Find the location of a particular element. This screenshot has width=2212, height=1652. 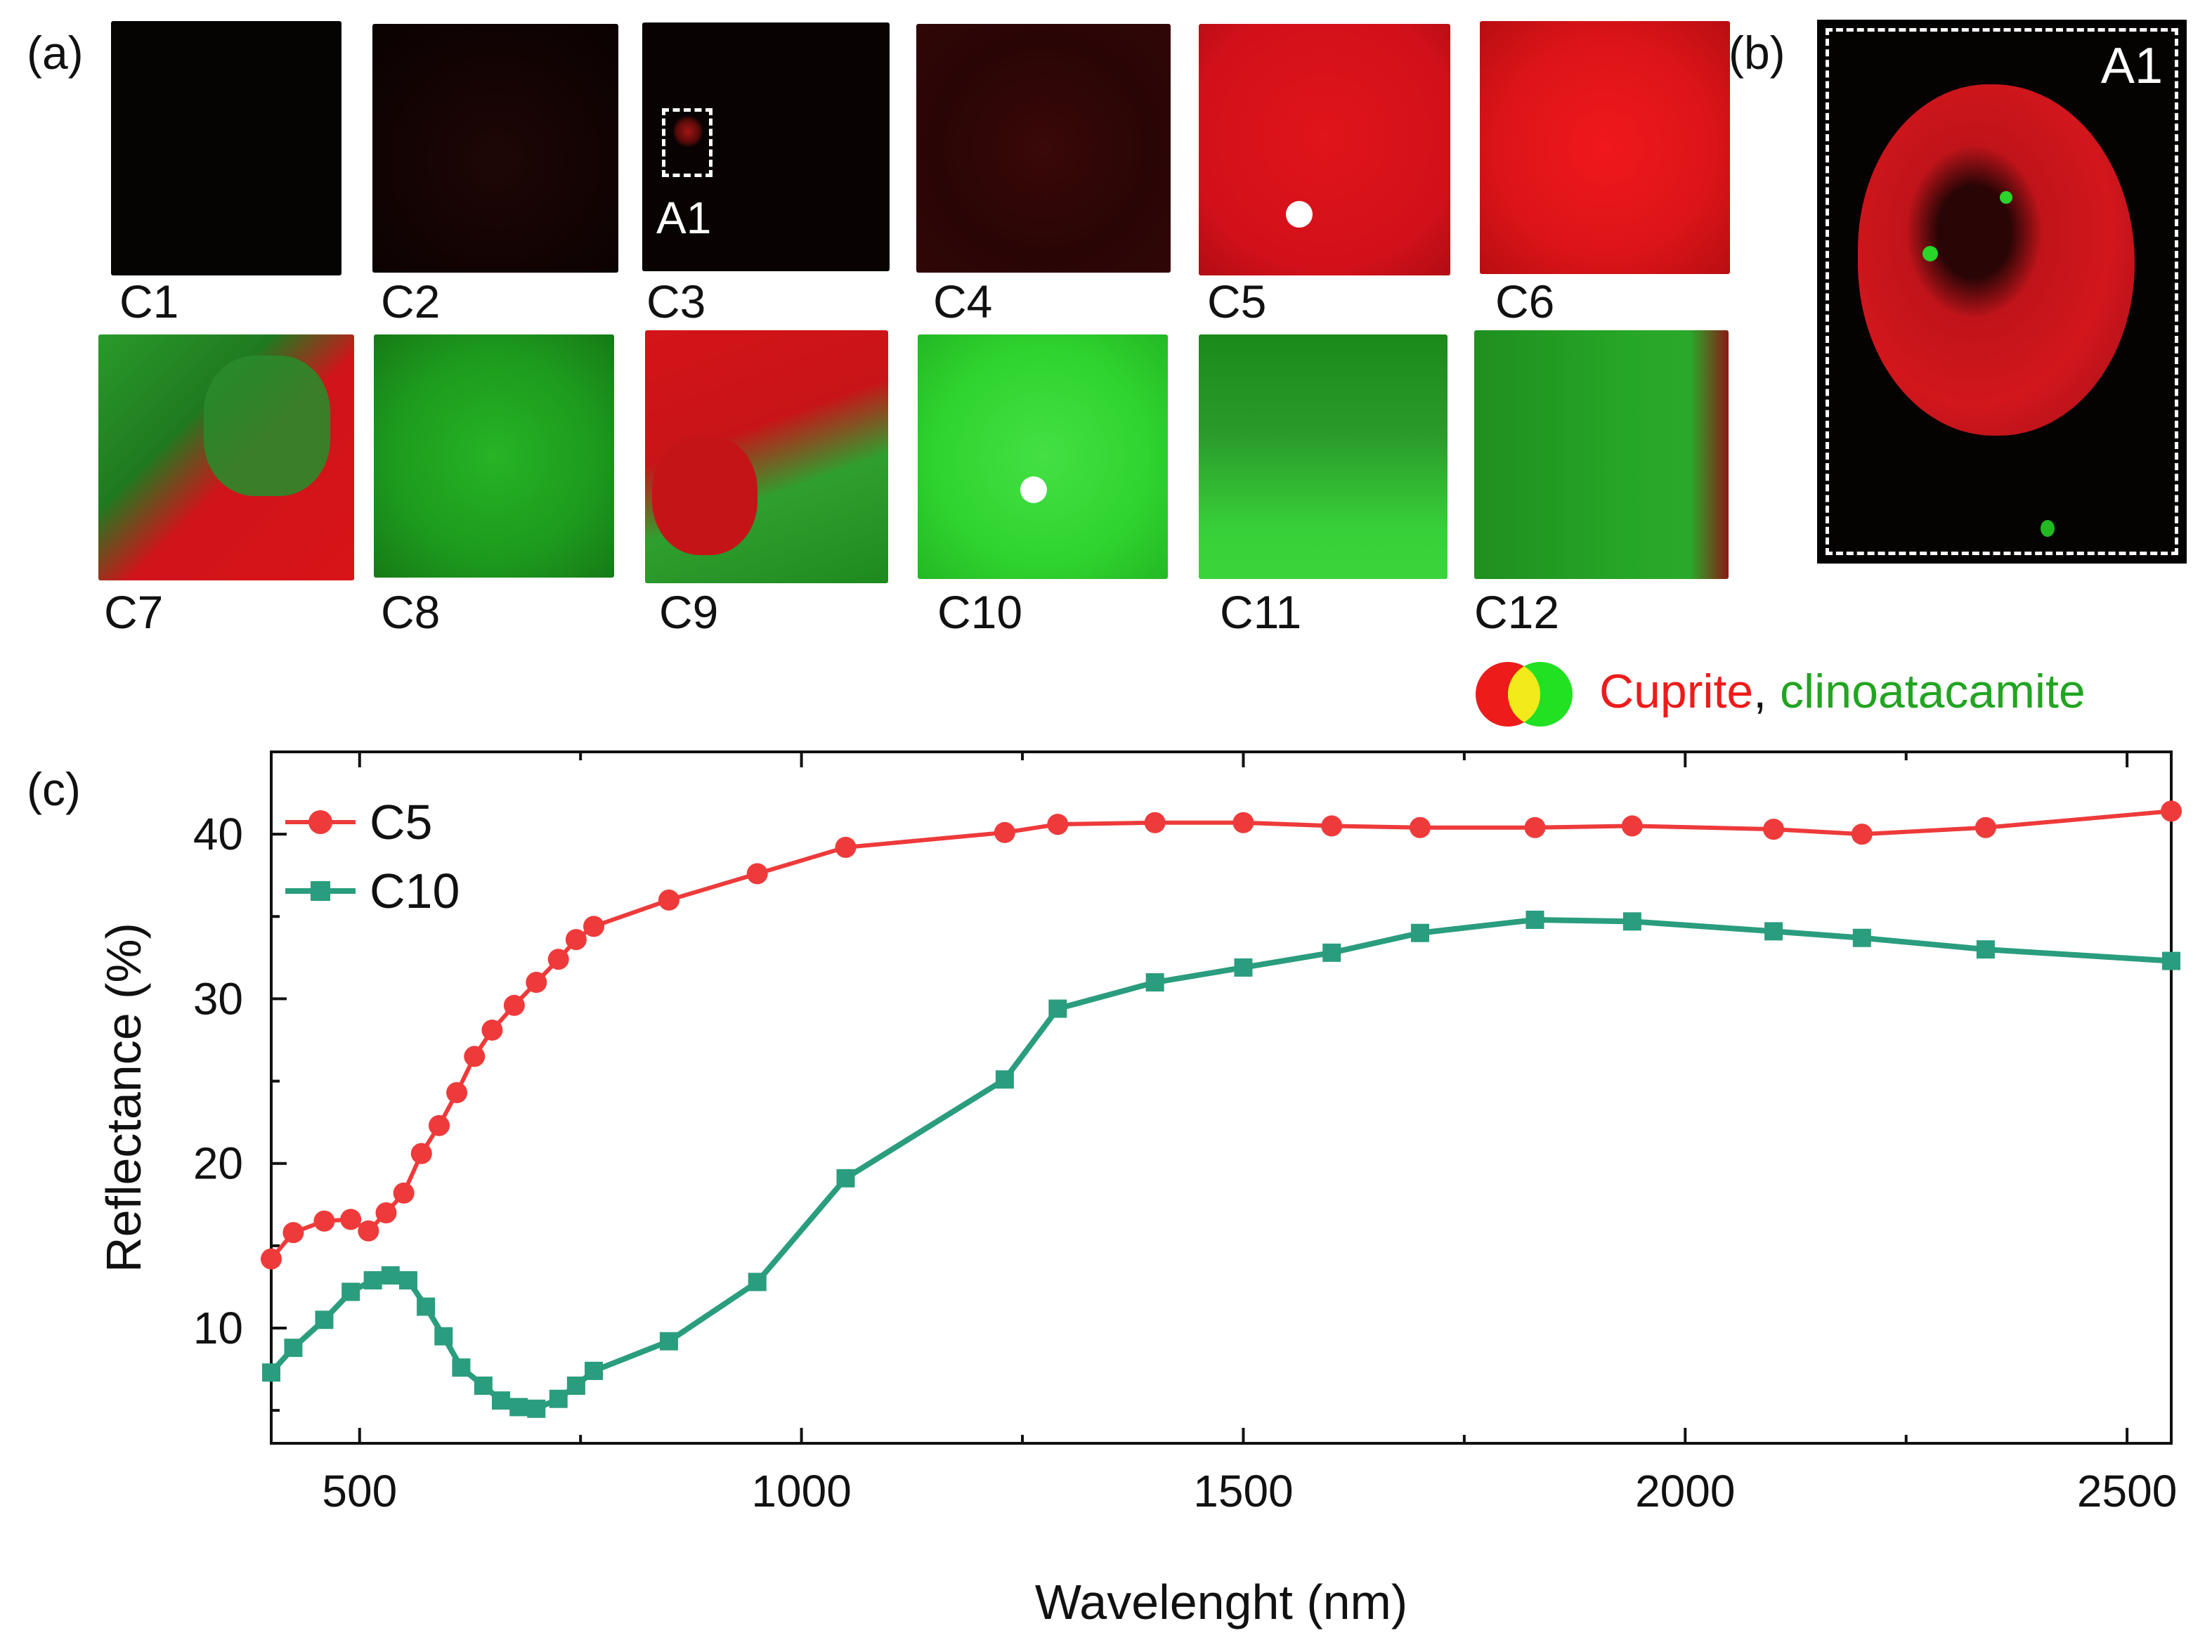

zoom-dashed-border is located at coordinates (2002, 291).